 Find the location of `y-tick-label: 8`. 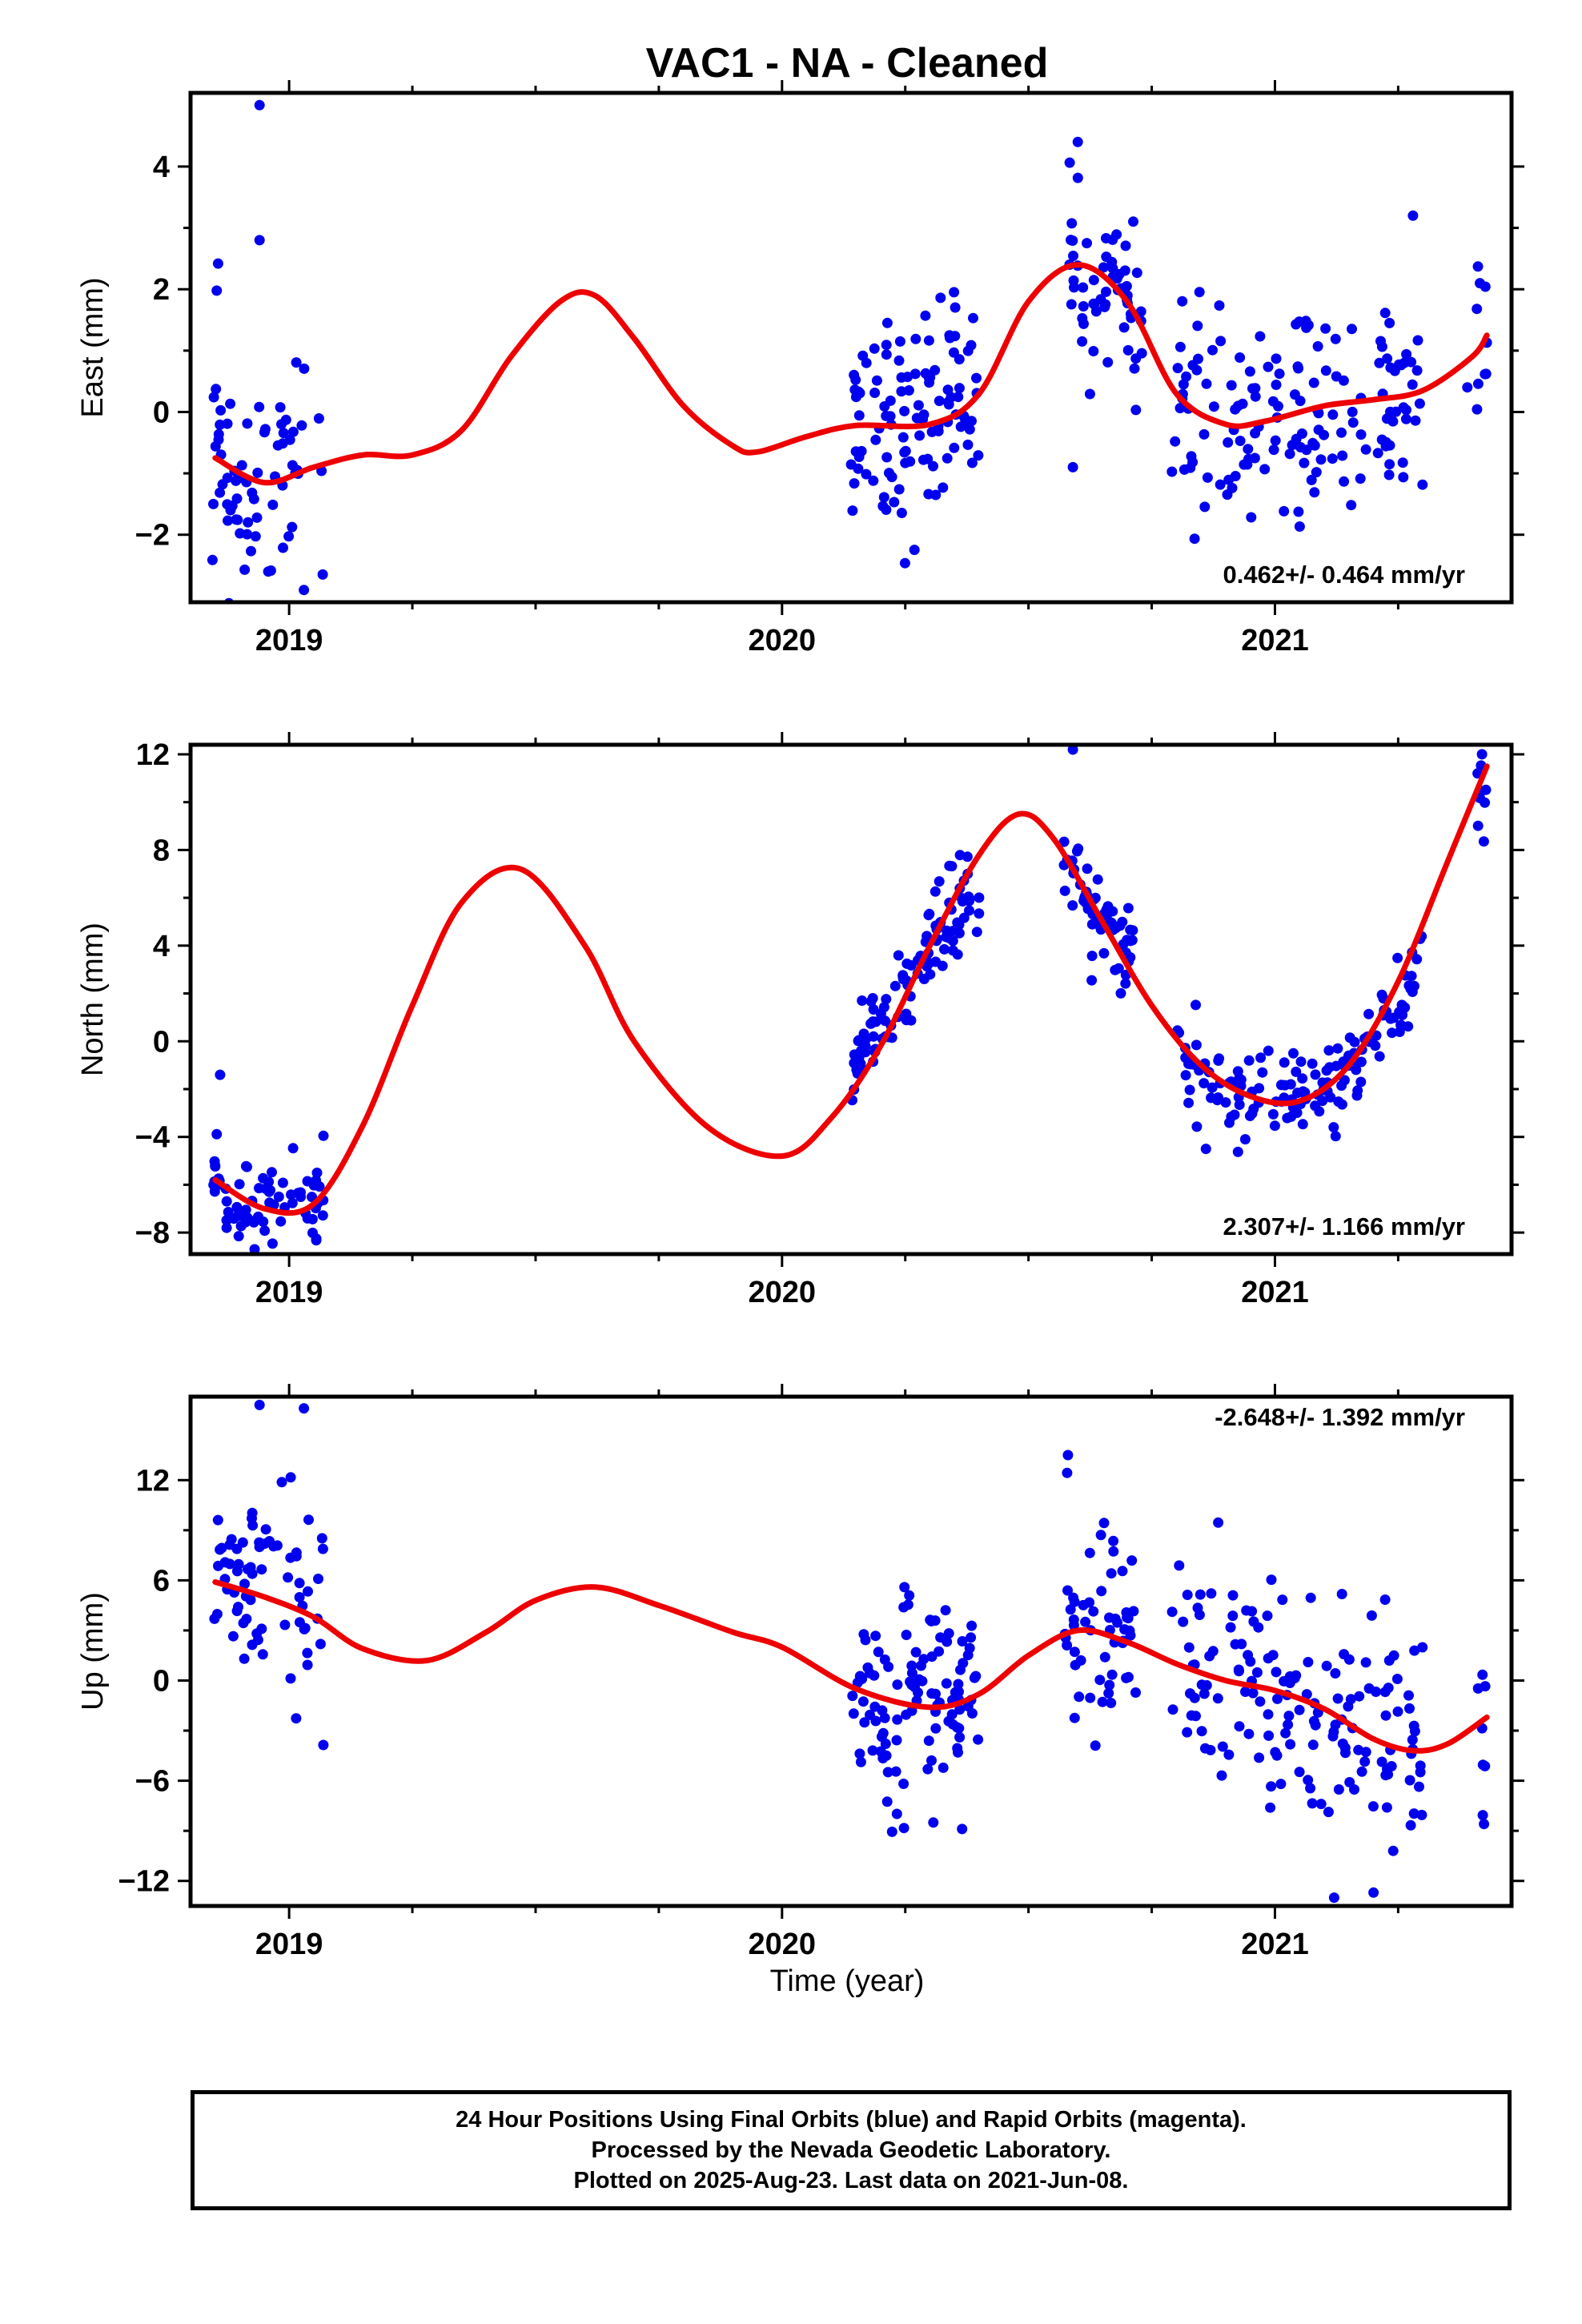

y-tick-label: 8 is located at coordinates (161, 851).